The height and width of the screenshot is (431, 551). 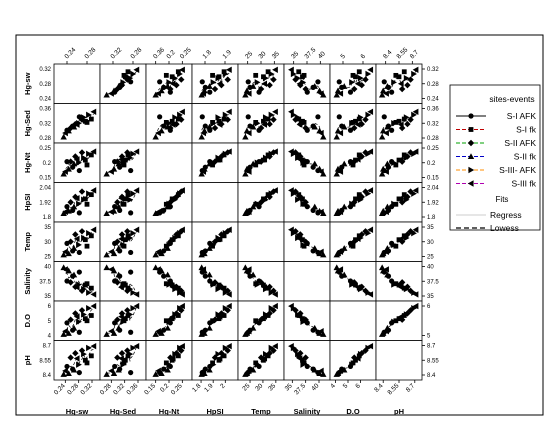 I want to click on panel-ph-vs-hg-sed, so click(x=121, y=359).